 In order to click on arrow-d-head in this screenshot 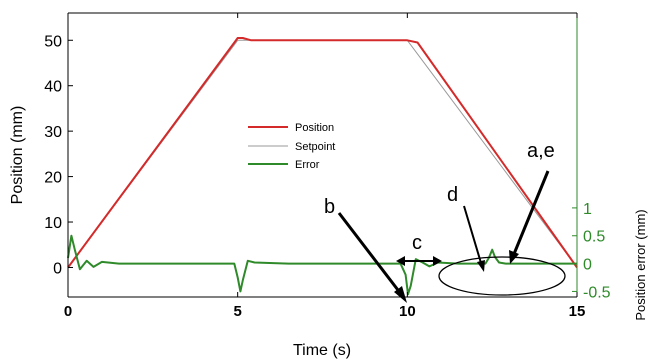, I will do `click(481, 266)`.